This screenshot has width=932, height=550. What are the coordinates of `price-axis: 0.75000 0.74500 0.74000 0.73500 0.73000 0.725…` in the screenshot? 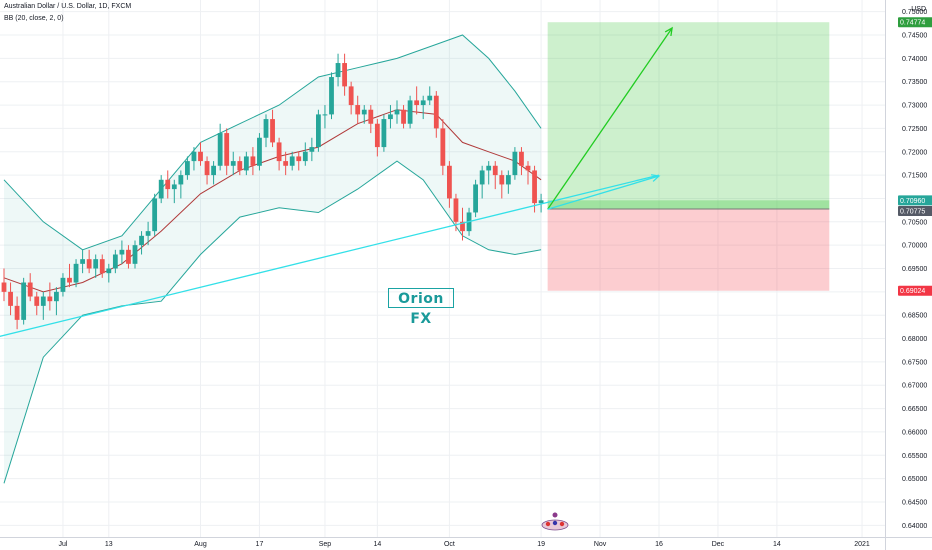 It's located at (908, 275).